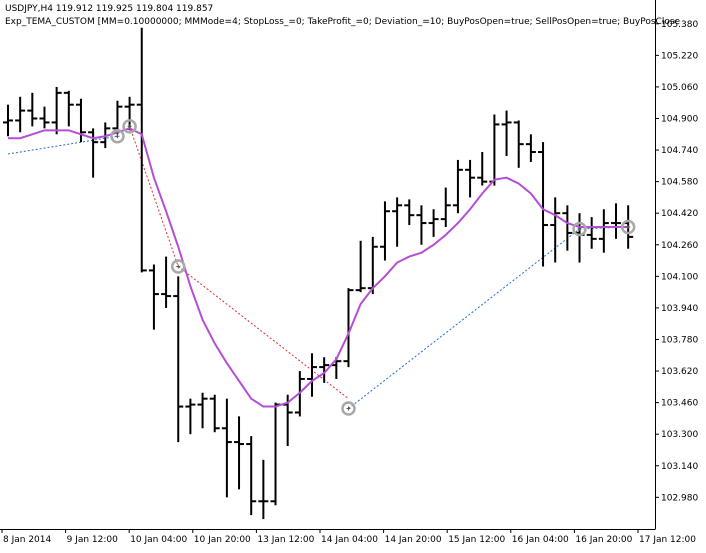  What do you see at coordinates (679, 372) in the screenshot?
I see `y-tick-label: 103.620` at bounding box center [679, 372].